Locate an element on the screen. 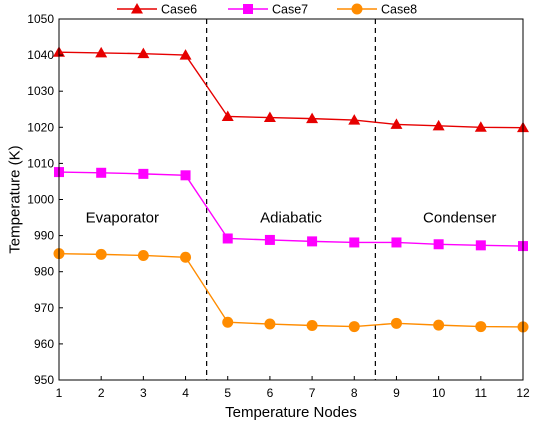 This screenshot has height=424, width=533. x-tick-label: 11 is located at coordinates (481, 393).